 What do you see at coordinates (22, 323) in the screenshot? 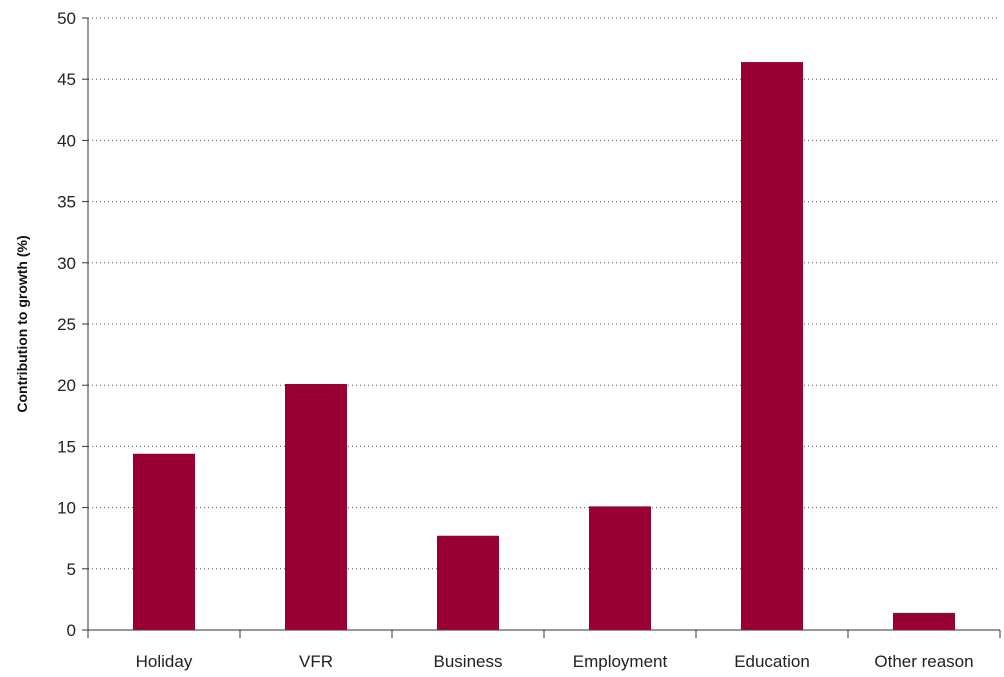
I see `y-axis-title: Contribution to growth (%)` at bounding box center [22, 323].